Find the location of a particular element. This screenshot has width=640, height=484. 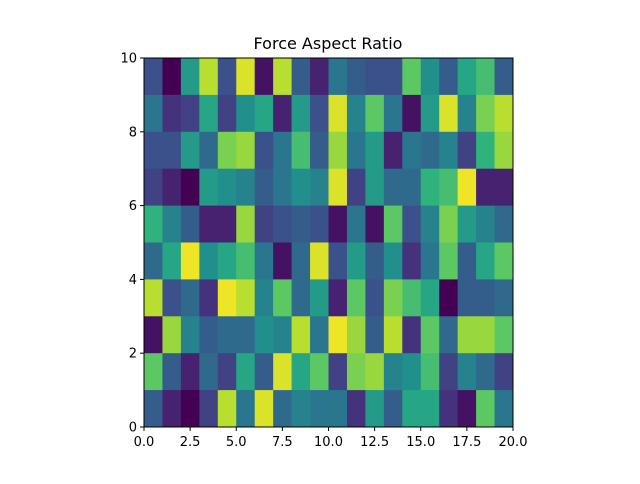

x-tick-label: 10.0 is located at coordinates (328, 442).